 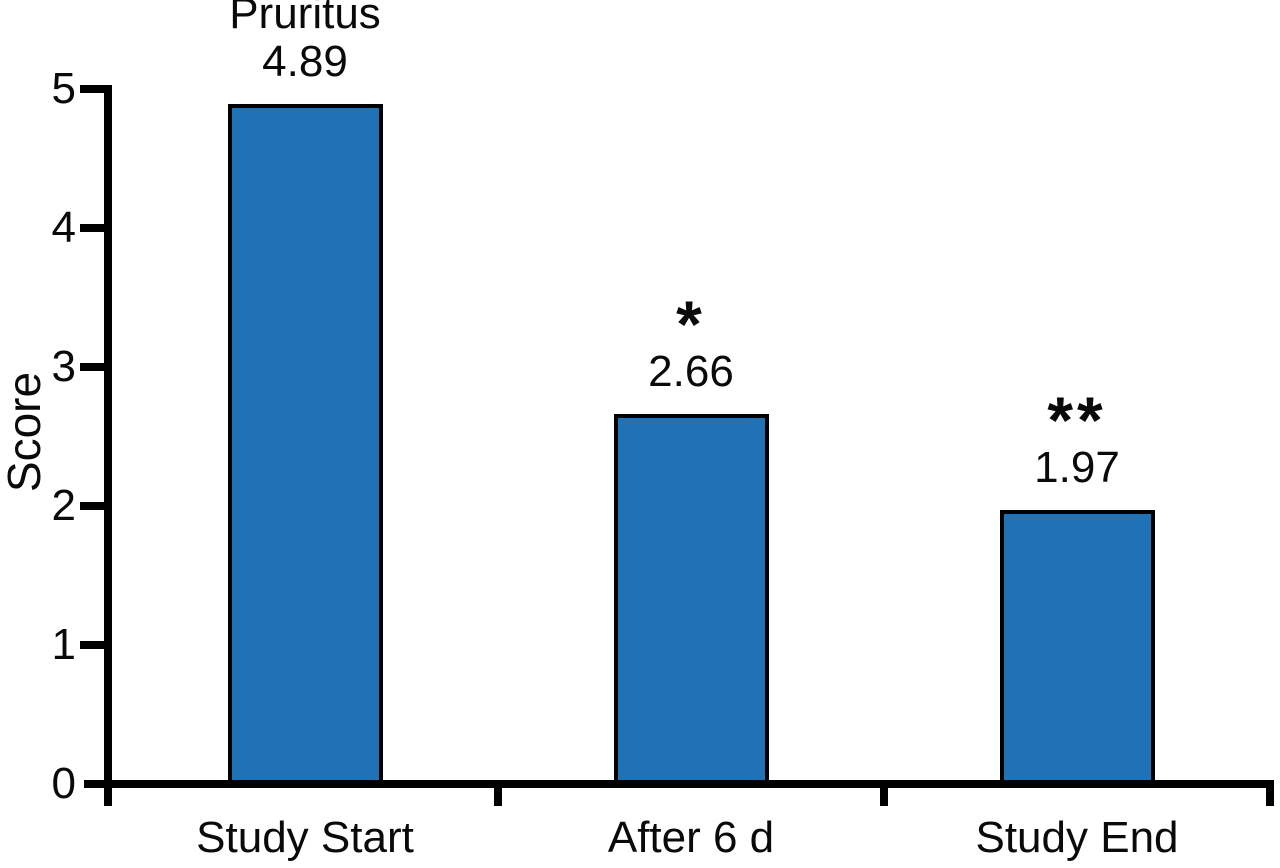 I want to click on bar-label-block: Pruritus 4.89, so click(x=305, y=43).